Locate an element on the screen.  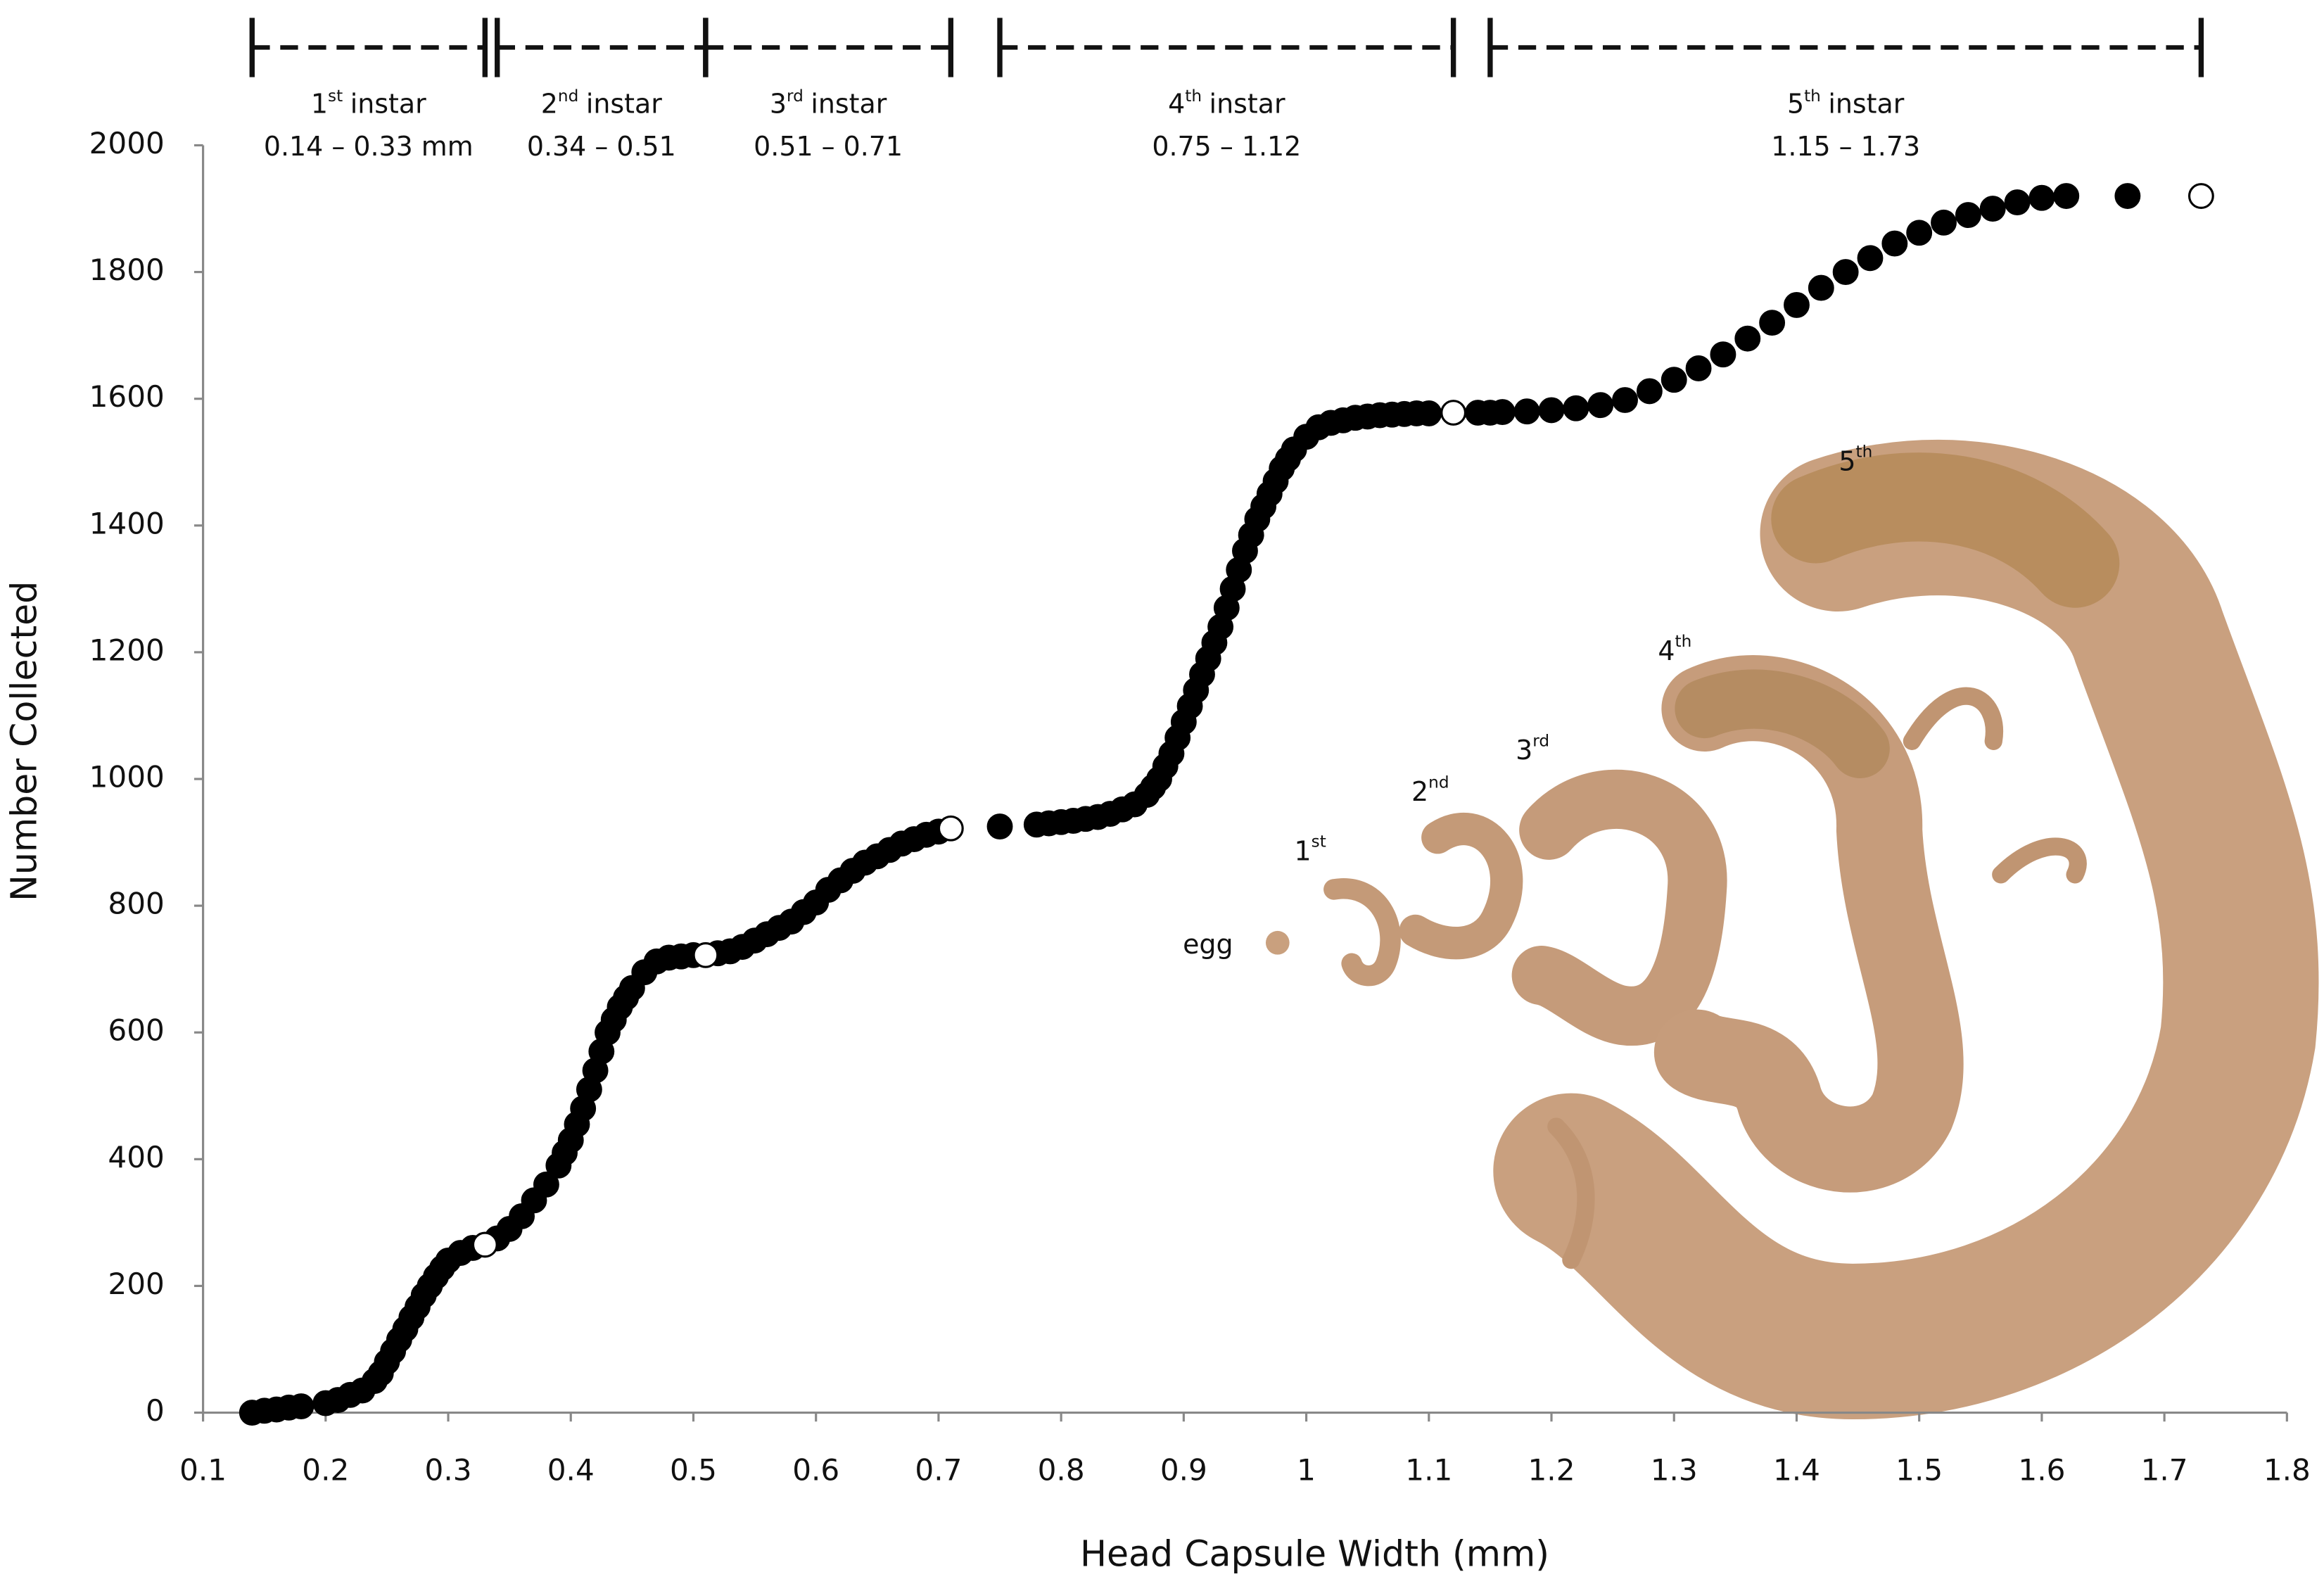
instar-range: 0.14 – 0.33 mm is located at coordinates (369, 146).